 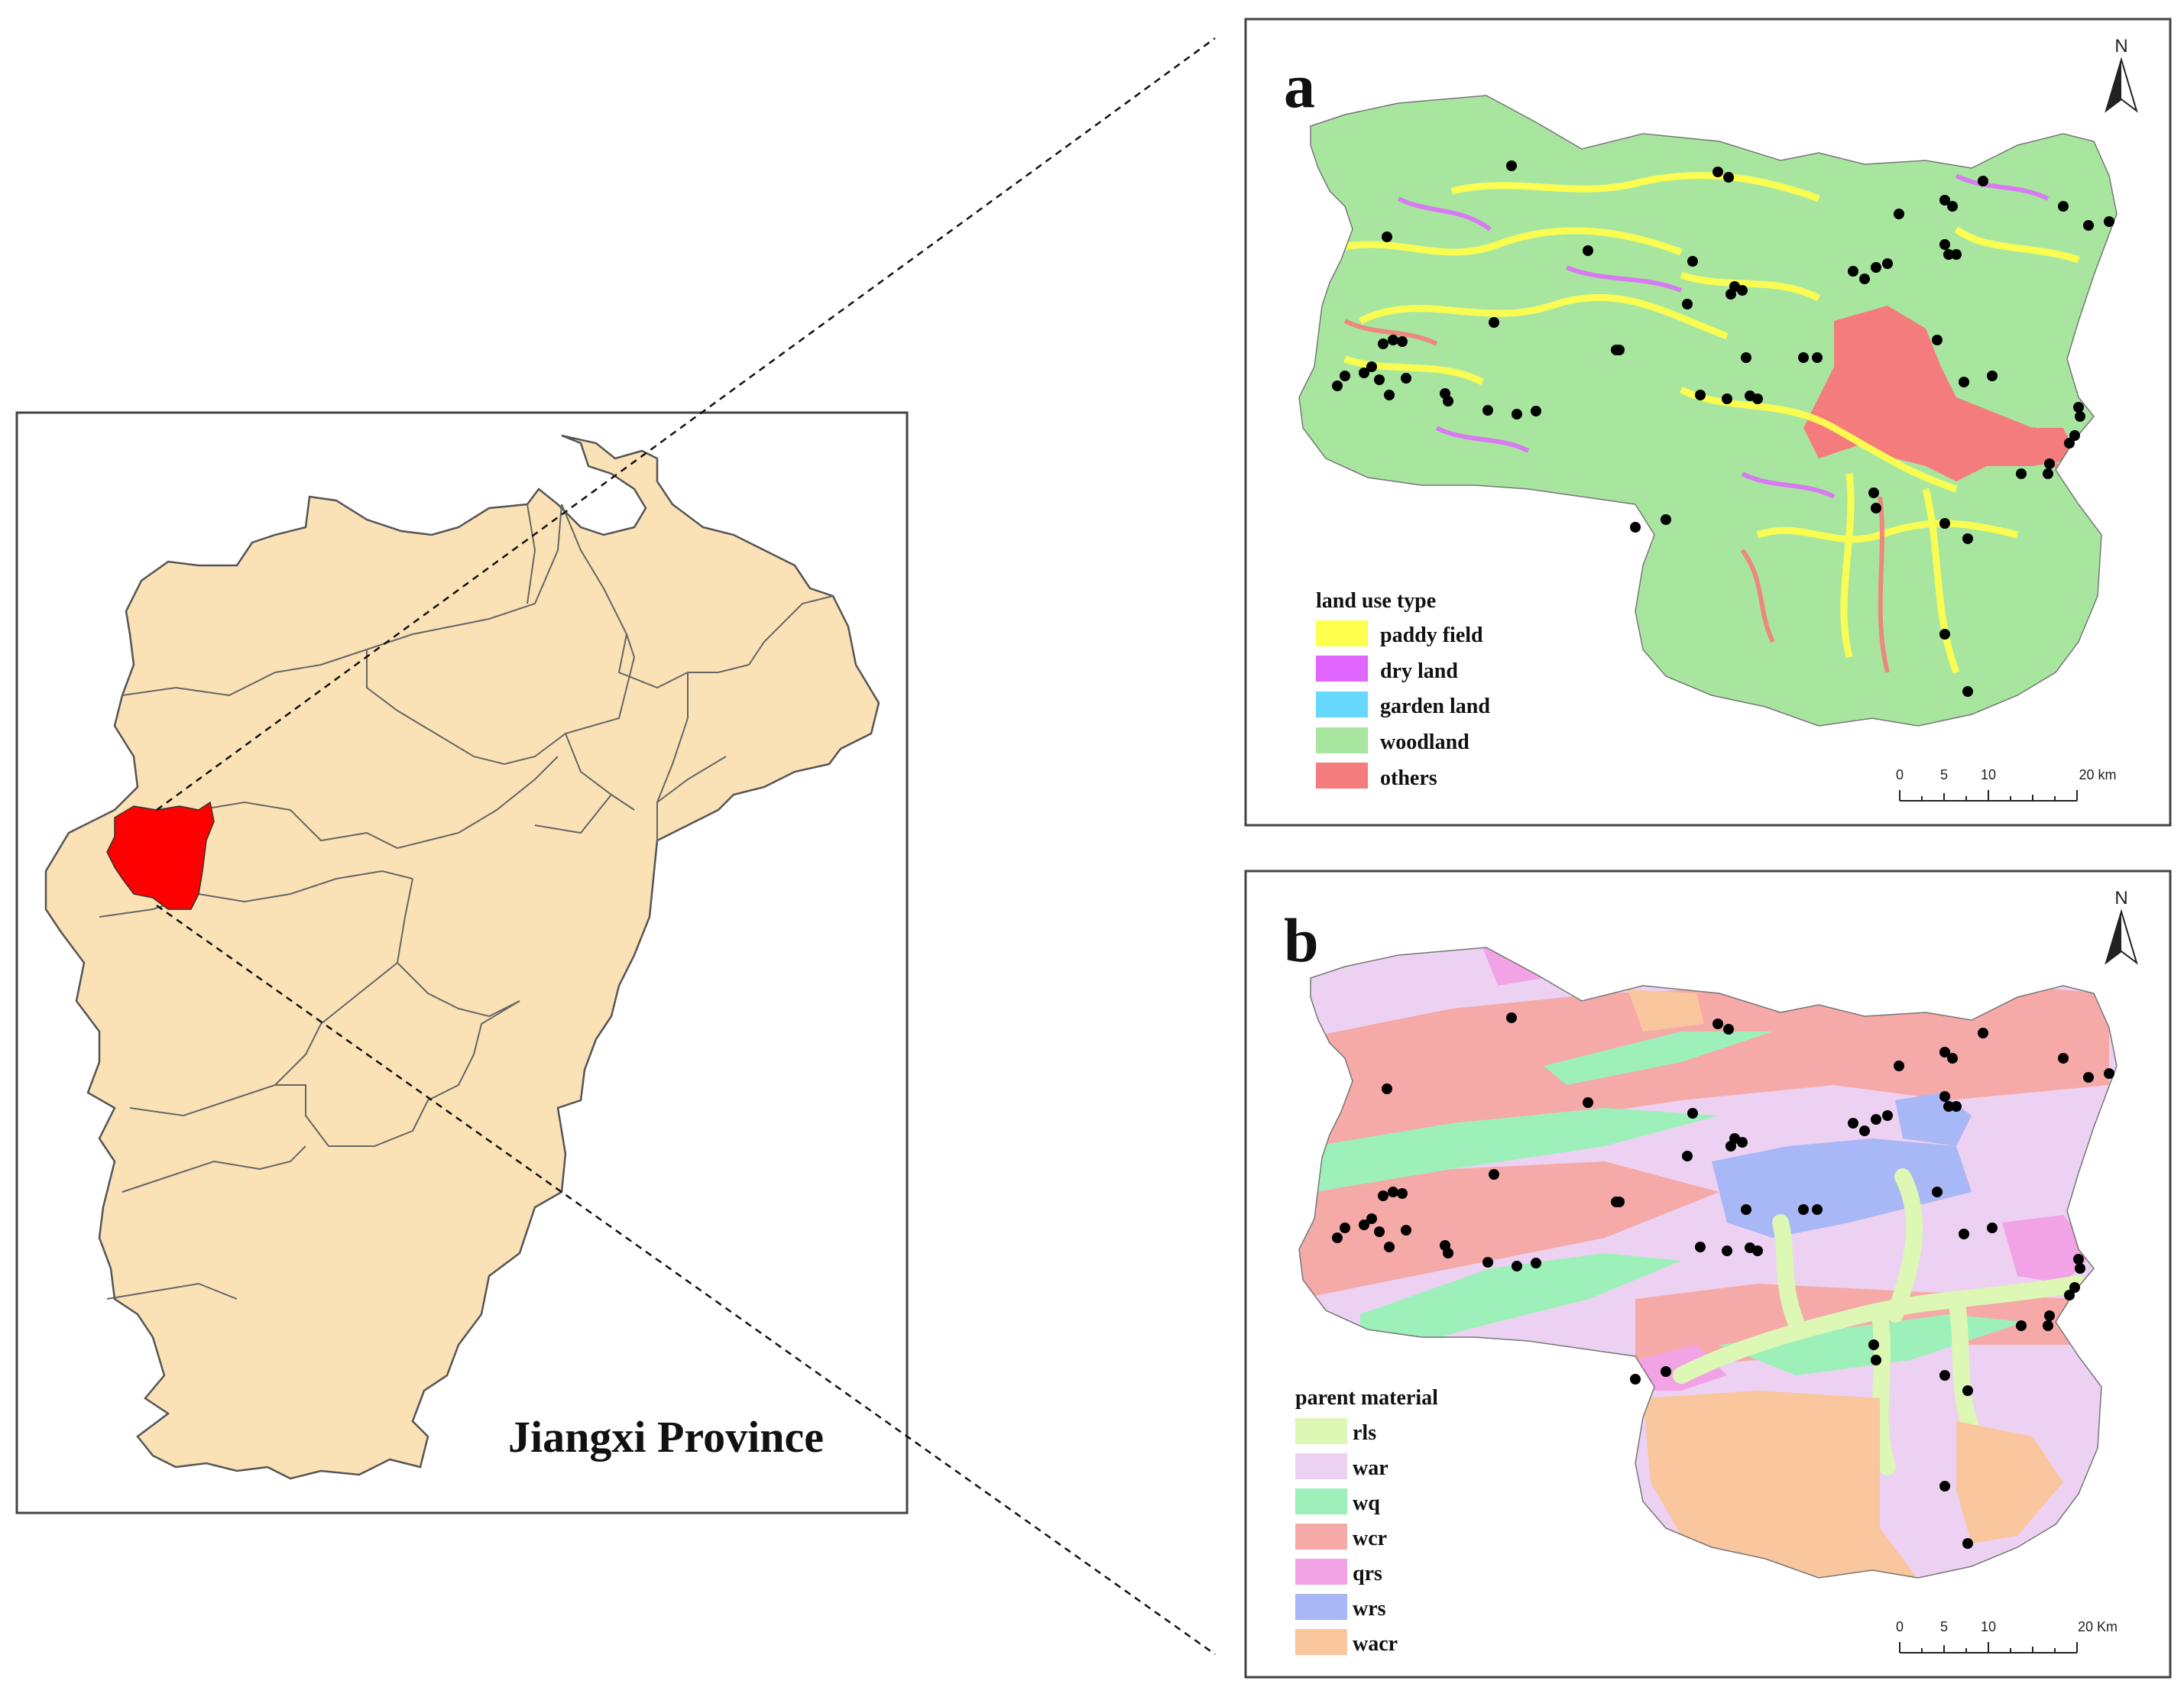 What do you see at coordinates (2120, 46) in the screenshot?
I see `north-arrow-a-label: N` at bounding box center [2120, 46].